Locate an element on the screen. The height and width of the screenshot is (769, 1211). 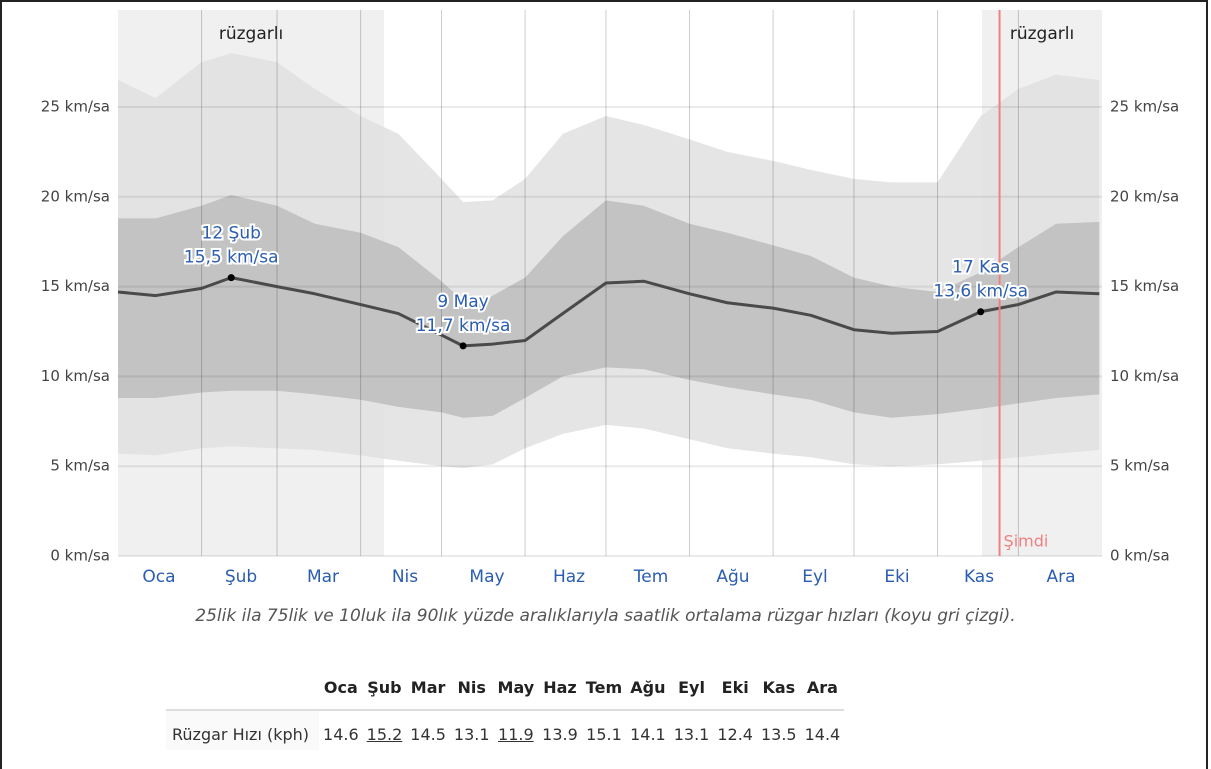
y-tick-label: 25 km/sa is located at coordinates (75, 106).